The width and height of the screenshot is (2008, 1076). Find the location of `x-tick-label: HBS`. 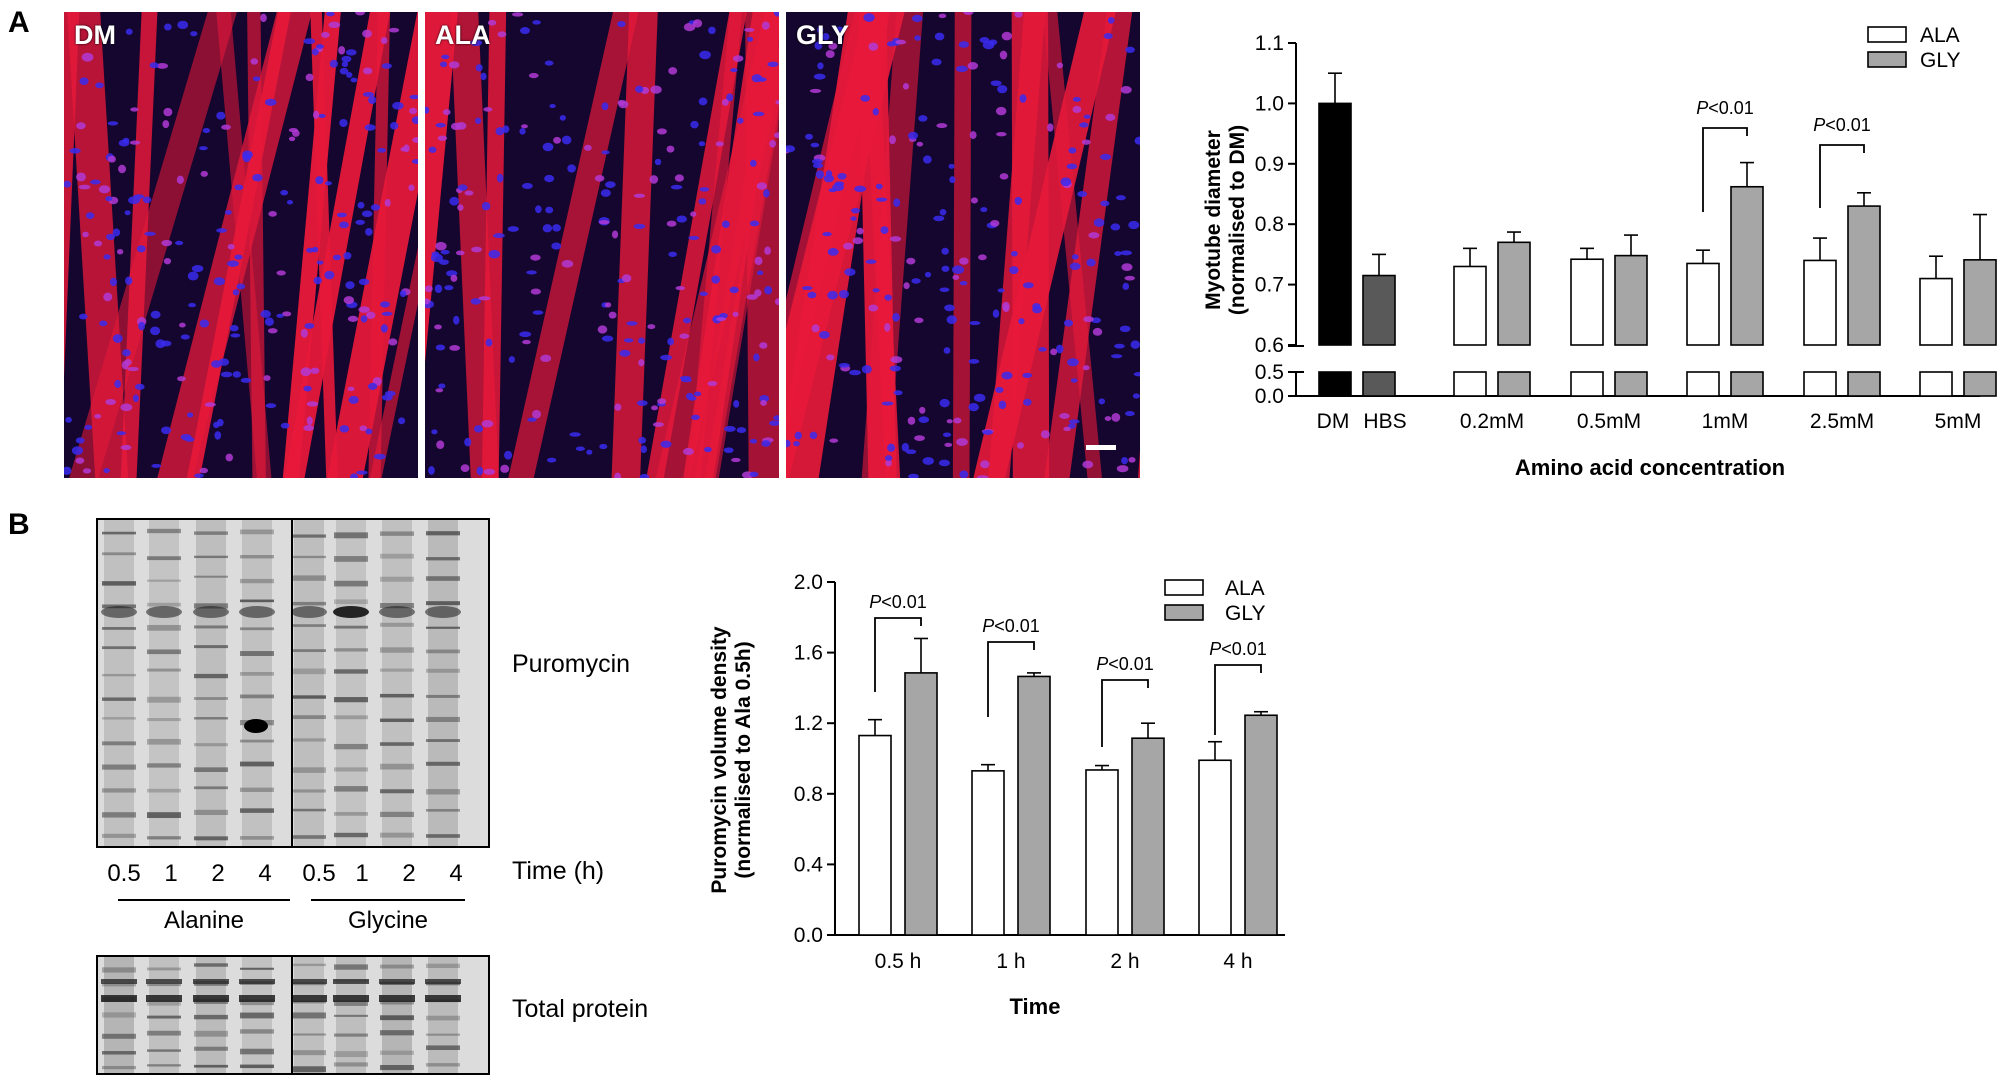

x-tick-label: HBS is located at coordinates (1384, 421).